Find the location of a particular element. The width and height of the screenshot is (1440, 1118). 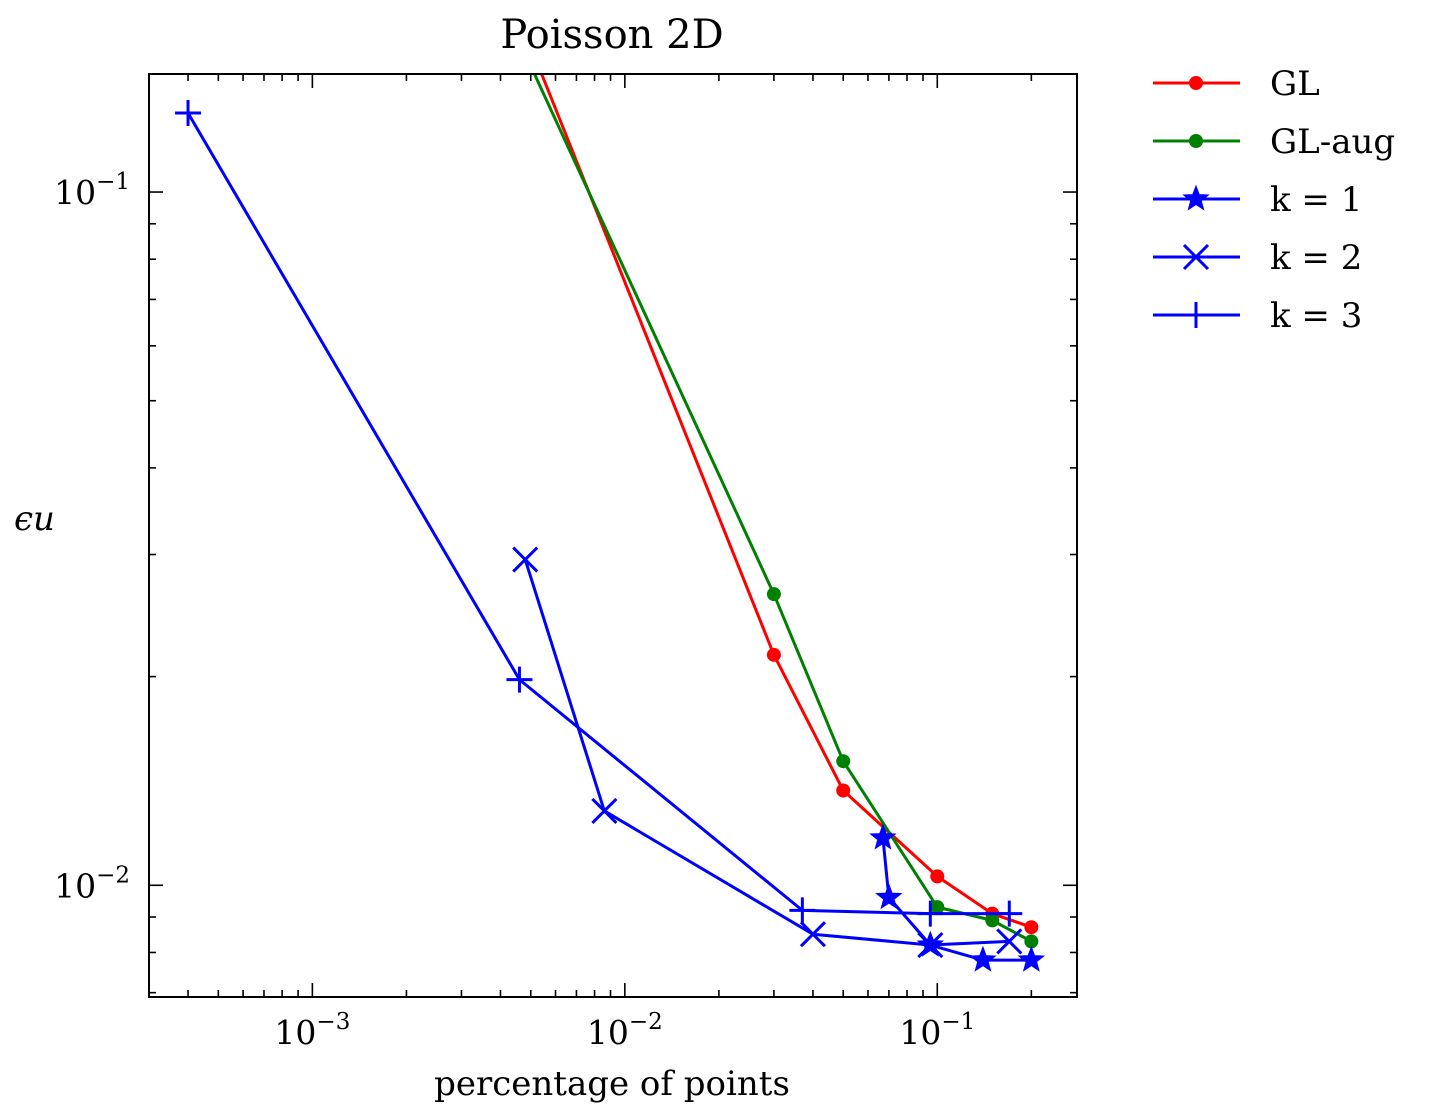

x-tick-exponent: −1 is located at coordinates (958, 1022).